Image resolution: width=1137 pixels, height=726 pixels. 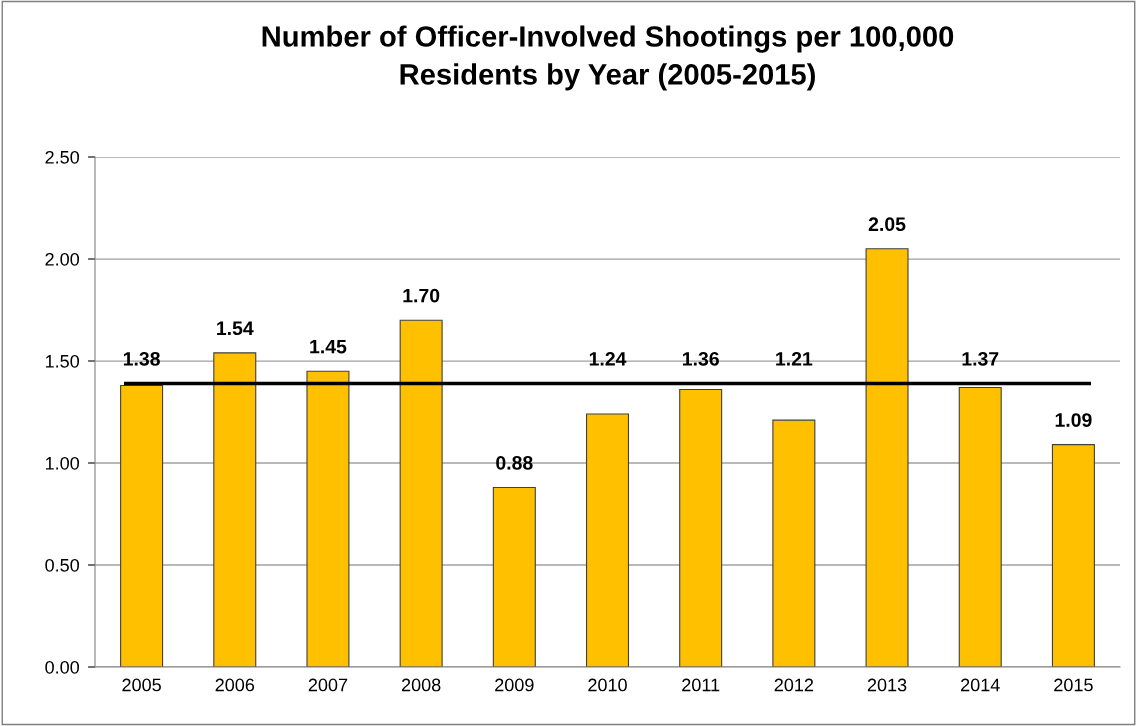 I want to click on data-label: 1.54, so click(x=235, y=328).